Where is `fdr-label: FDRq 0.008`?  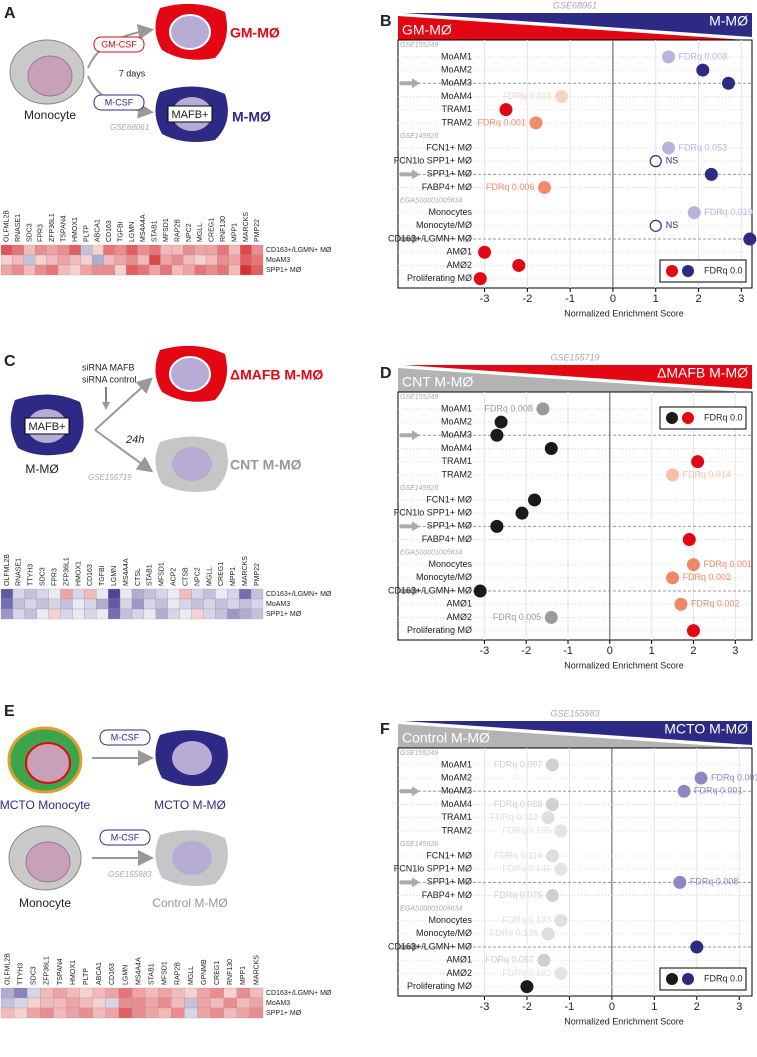 fdr-label: FDRq 0.008 is located at coordinates (714, 882).